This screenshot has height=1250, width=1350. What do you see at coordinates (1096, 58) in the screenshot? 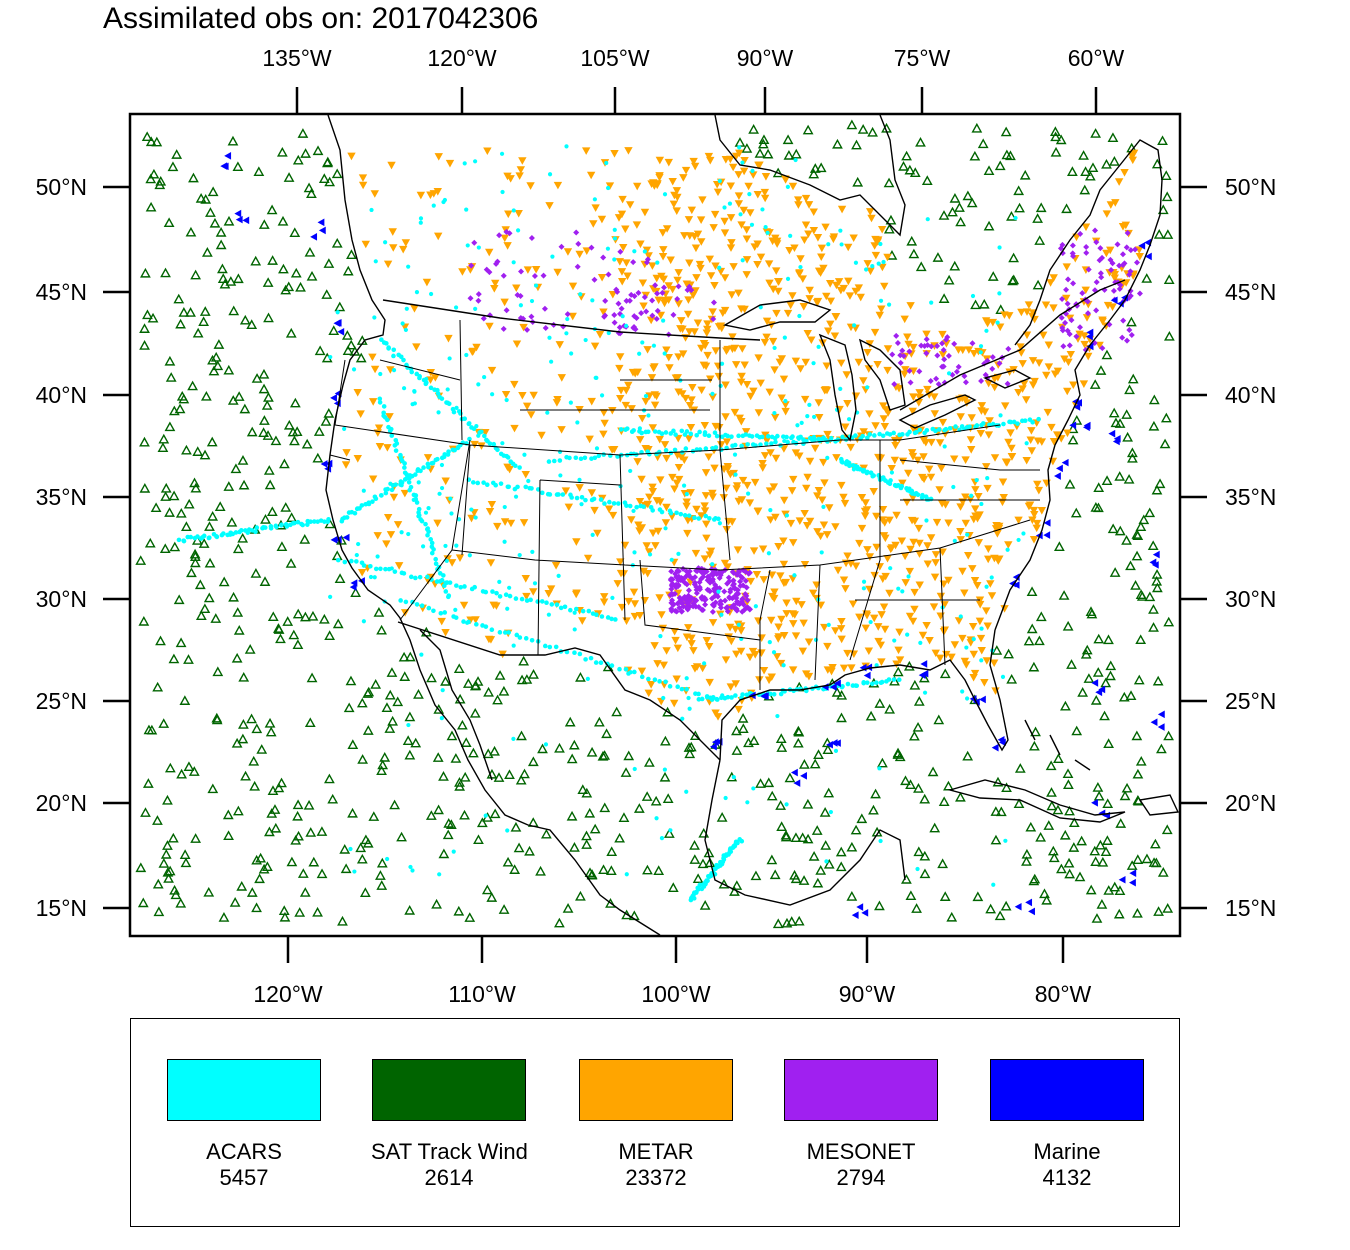
I see `top-axis-label: 60°W` at bounding box center [1096, 58].